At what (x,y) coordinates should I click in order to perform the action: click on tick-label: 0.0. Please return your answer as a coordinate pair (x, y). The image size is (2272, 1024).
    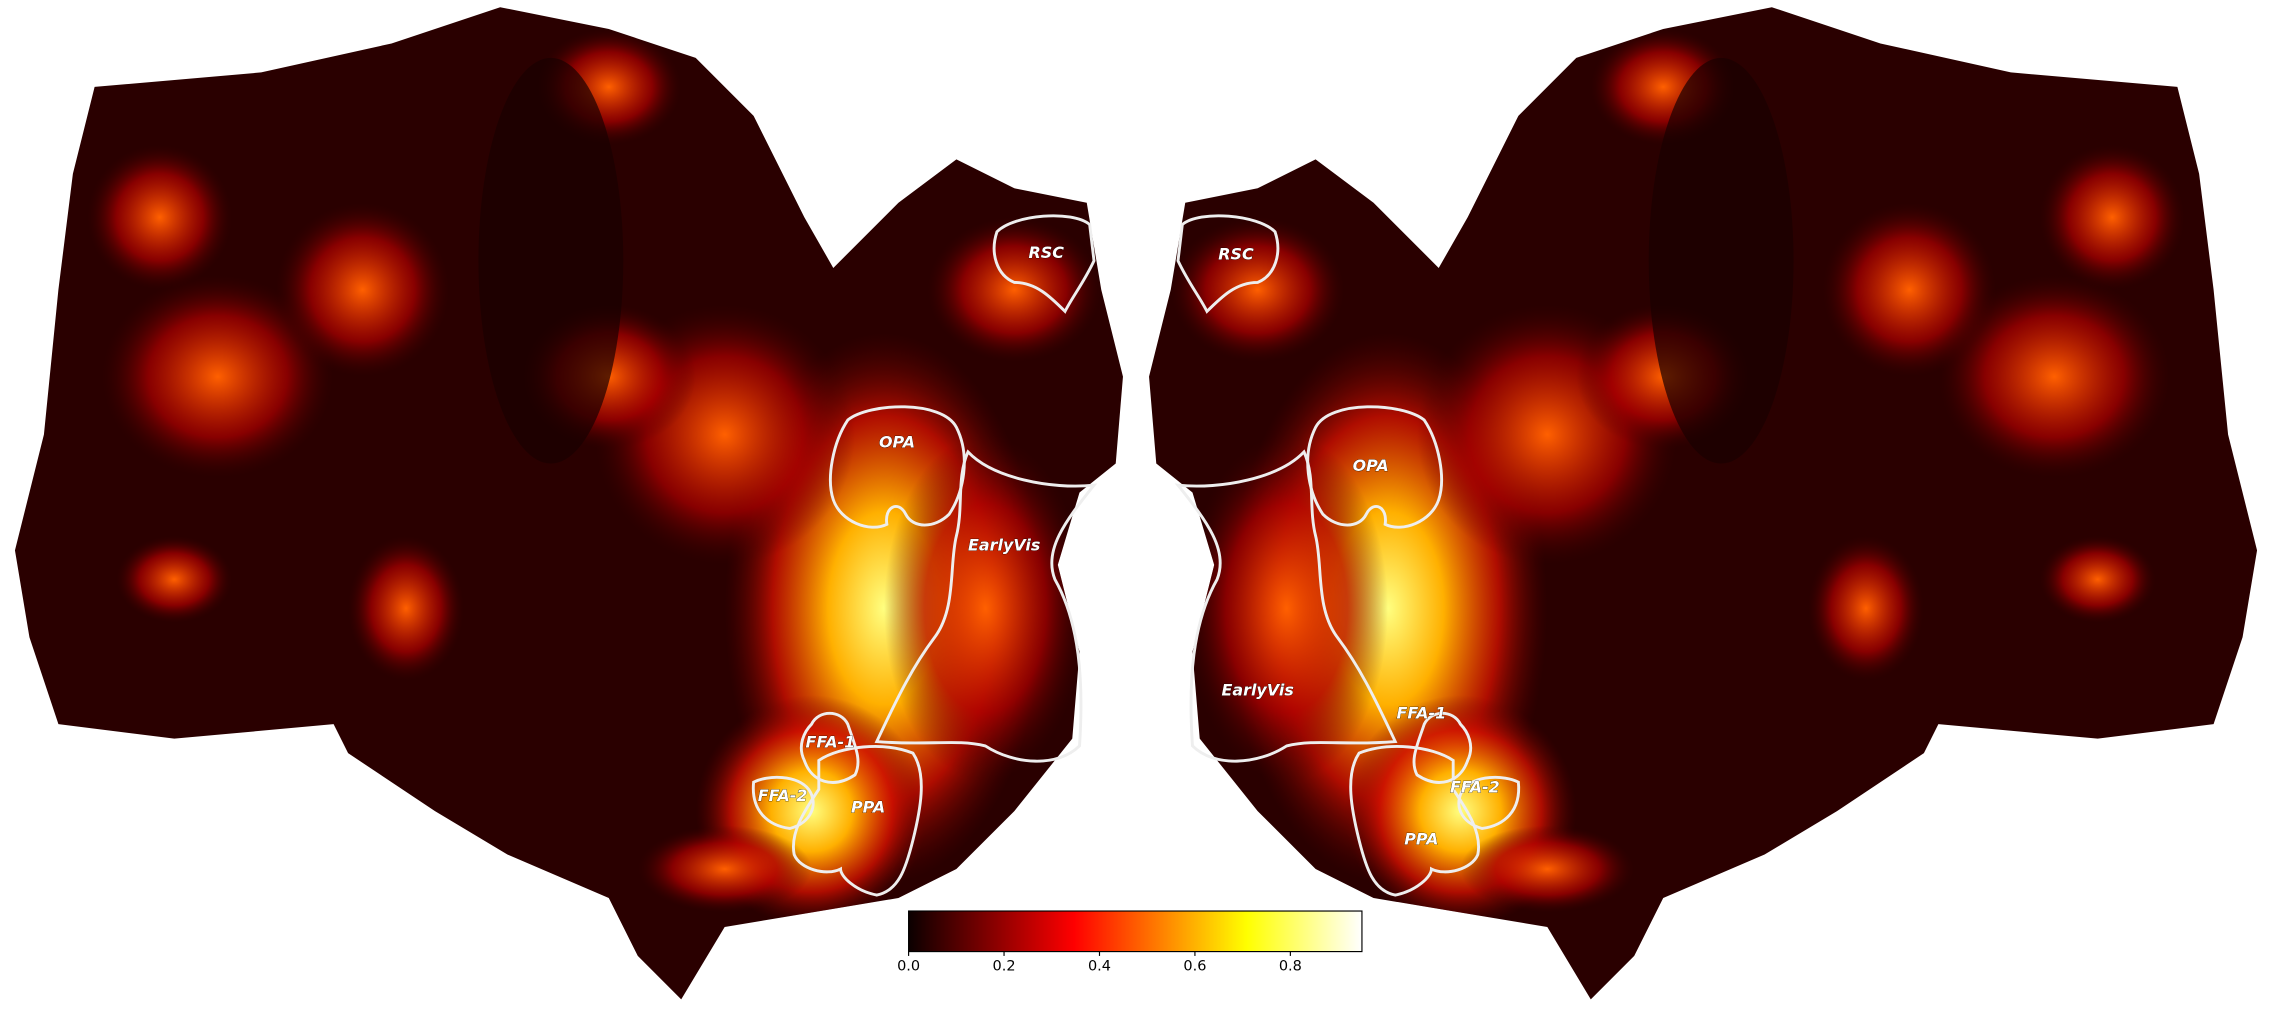
    Looking at the image, I should click on (908, 966).